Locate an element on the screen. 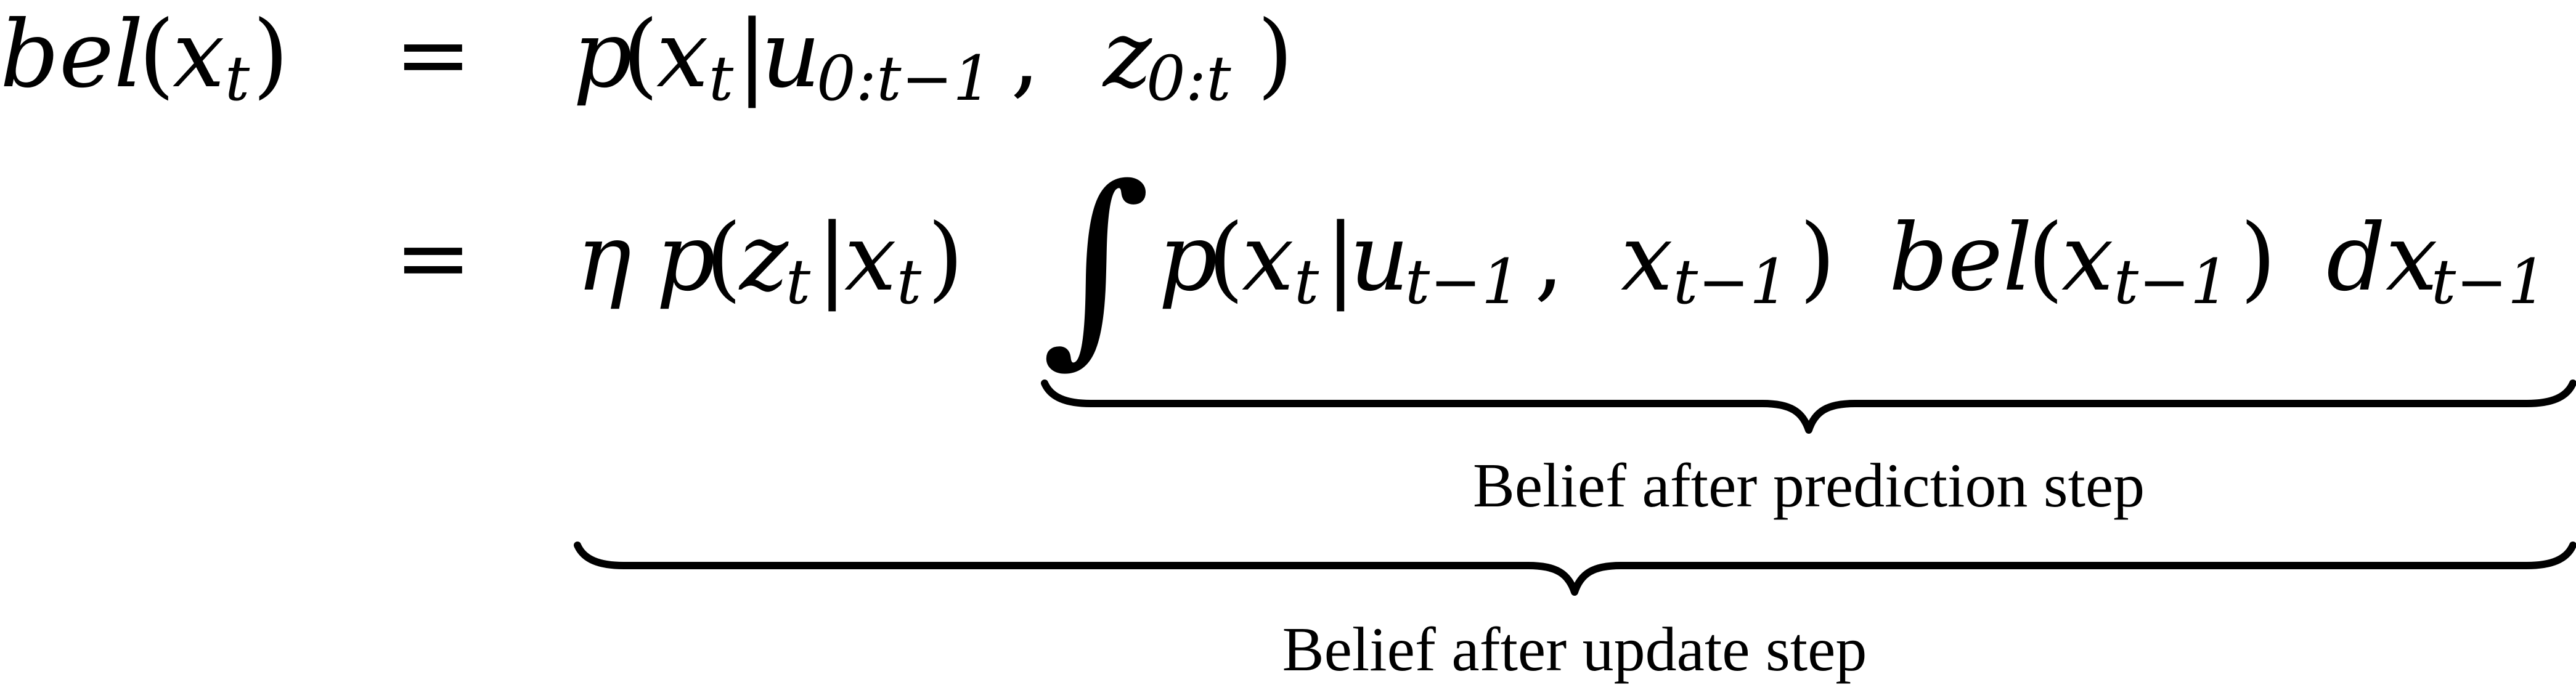  motion-sub-t: t is located at coordinates (1306, 282).